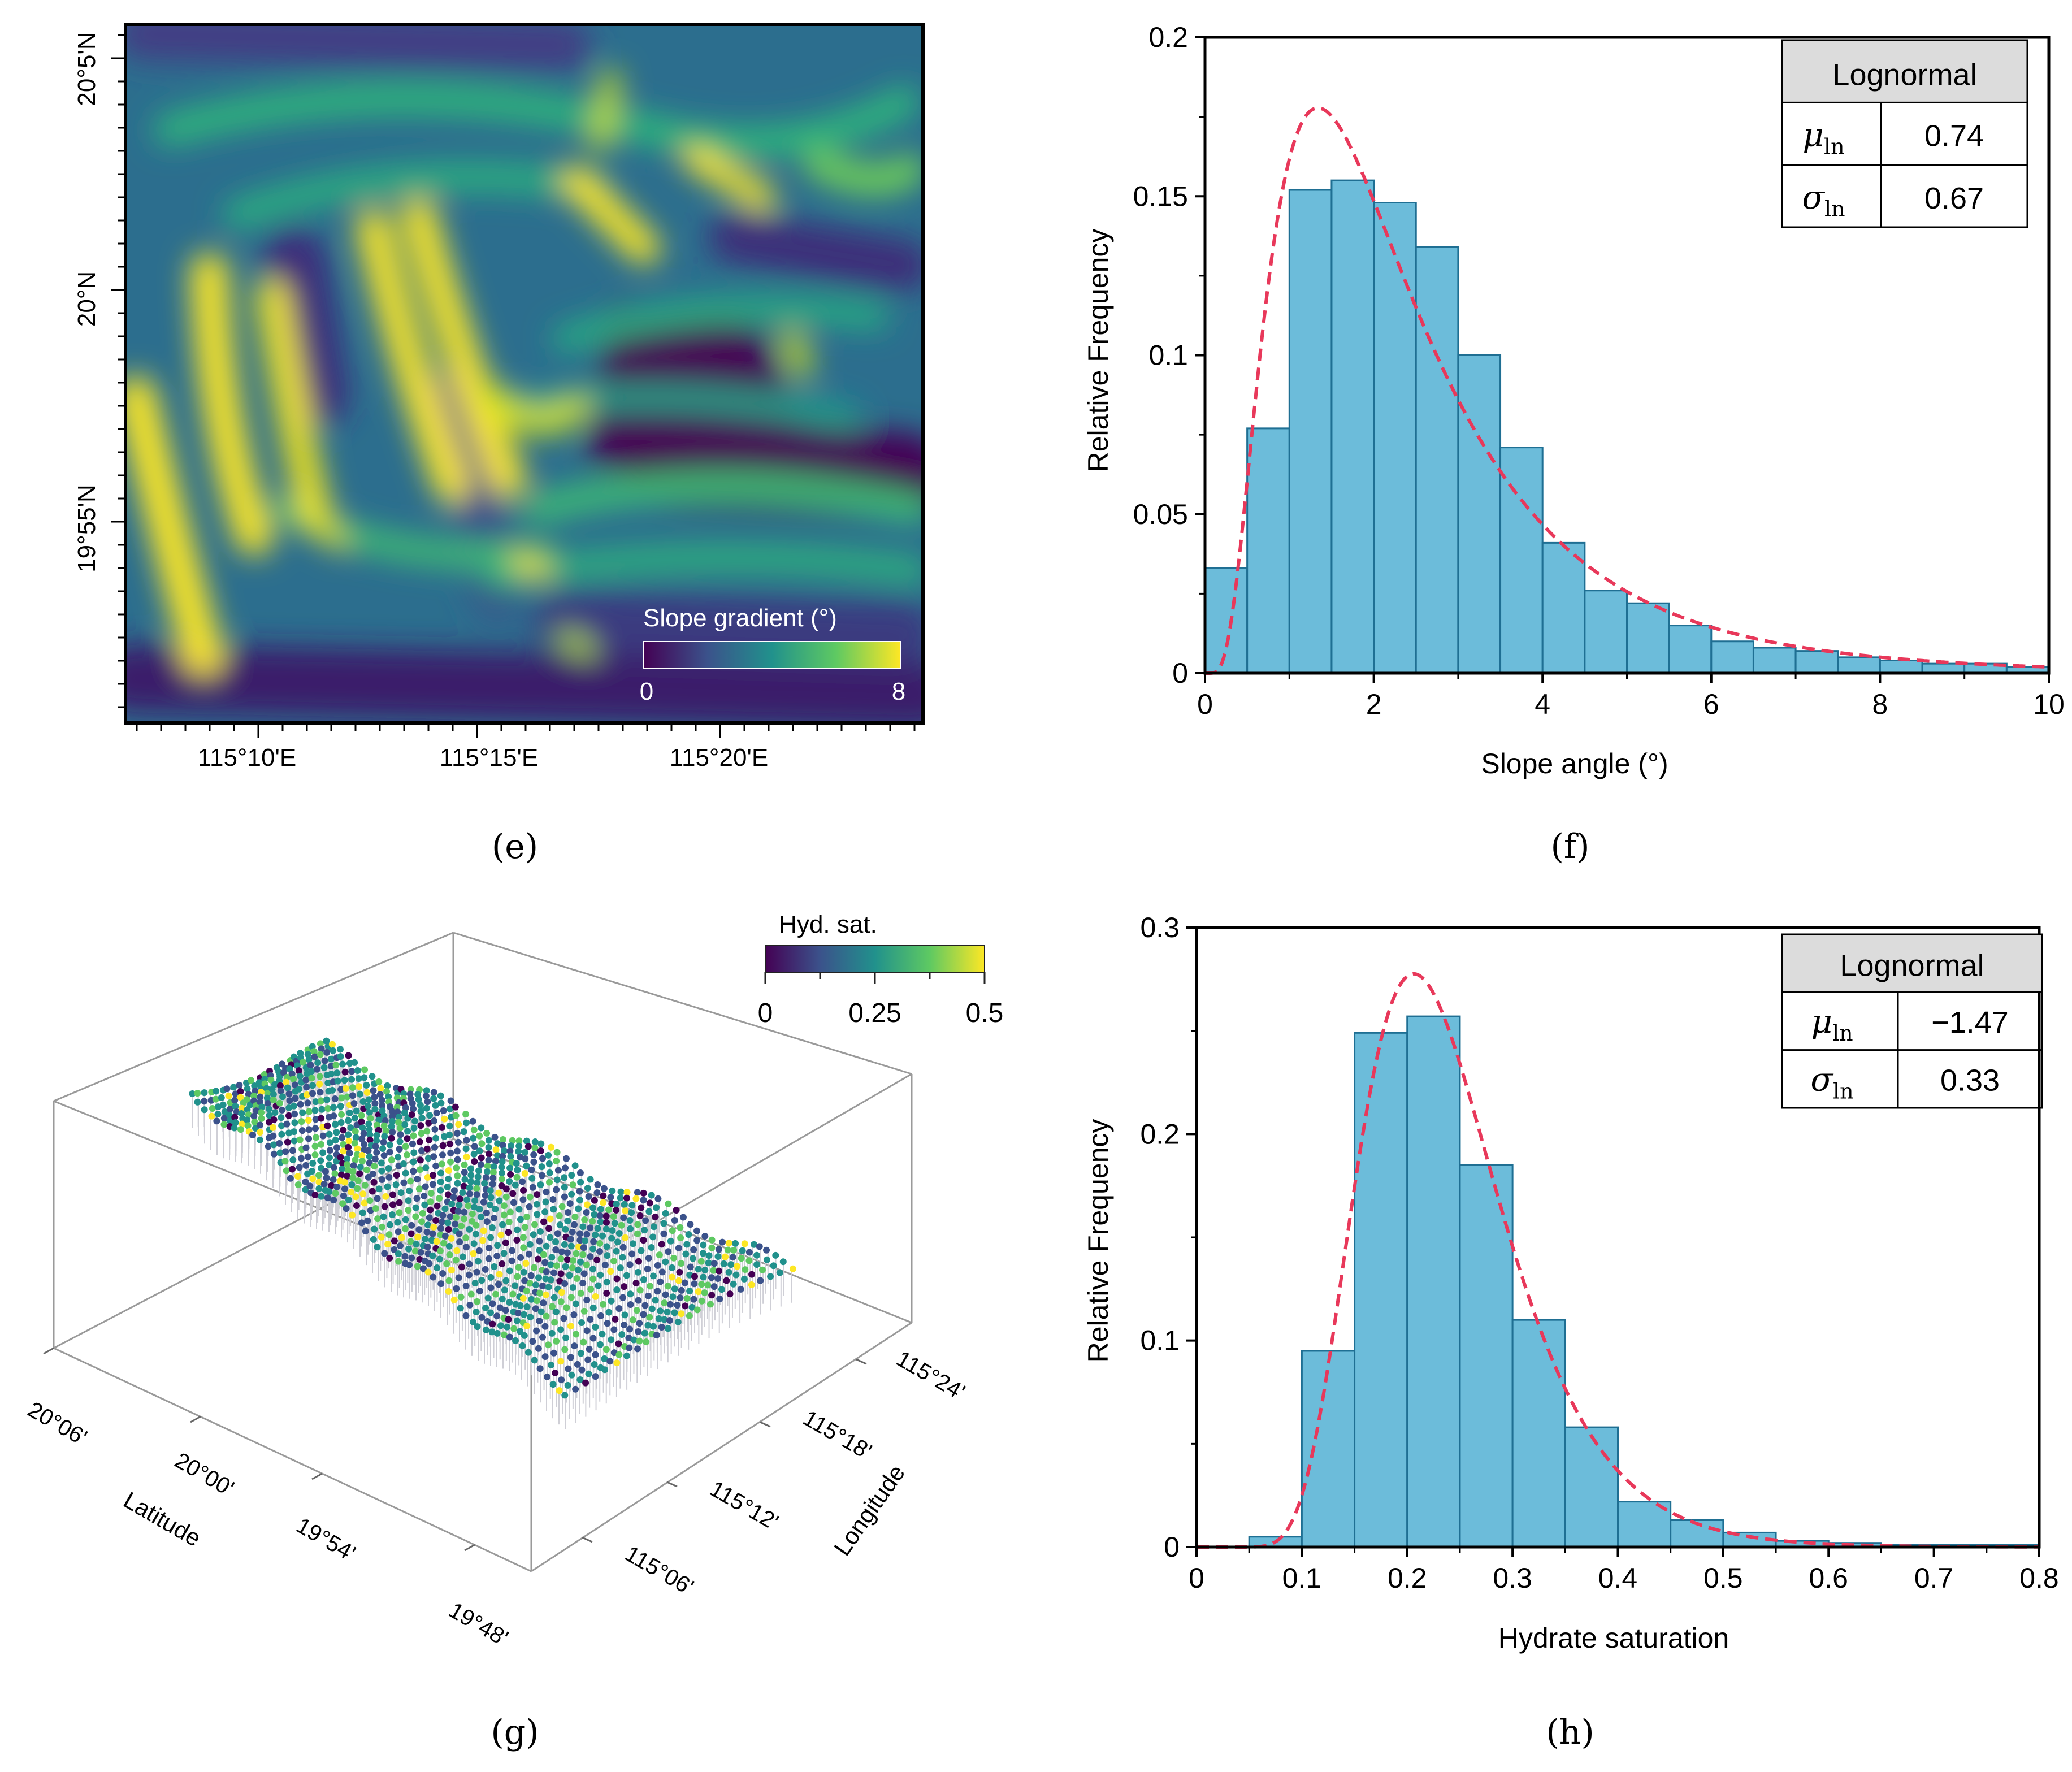 This screenshot has height=1772, width=2072. What do you see at coordinates (205, 1474) in the screenshot?
I see `lat-tick-20-00: 20°00'` at bounding box center [205, 1474].